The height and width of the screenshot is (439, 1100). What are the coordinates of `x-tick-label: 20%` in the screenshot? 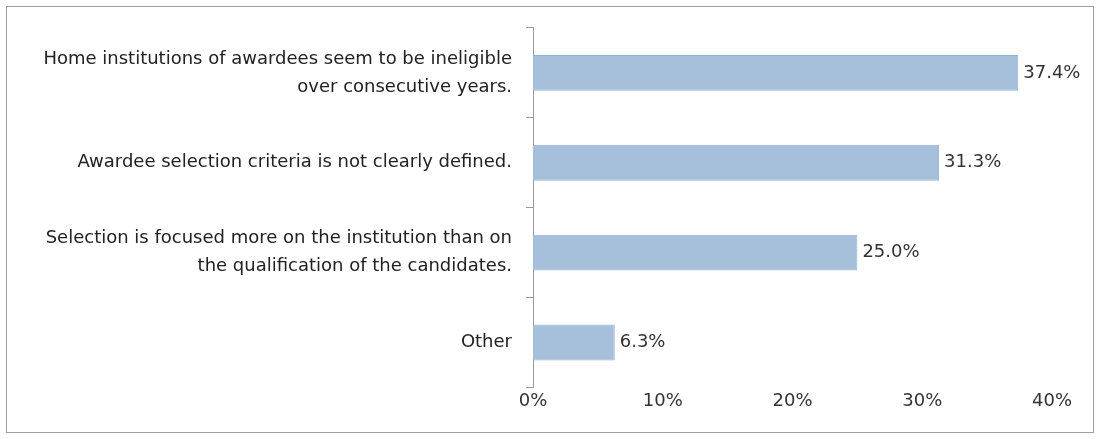 It's located at (792, 399).